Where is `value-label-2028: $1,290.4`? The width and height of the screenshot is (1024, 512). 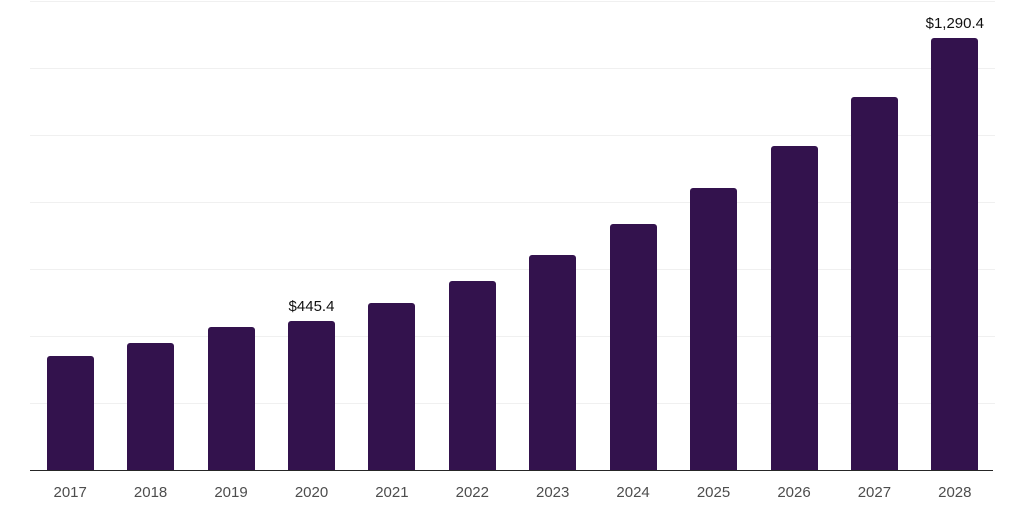 value-label-2028: $1,290.4 is located at coordinates (954, 23).